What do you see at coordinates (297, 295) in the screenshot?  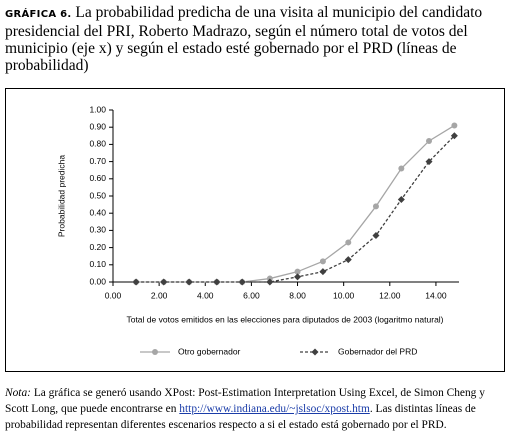 I see `x-tick-label: 8.00` at bounding box center [297, 295].